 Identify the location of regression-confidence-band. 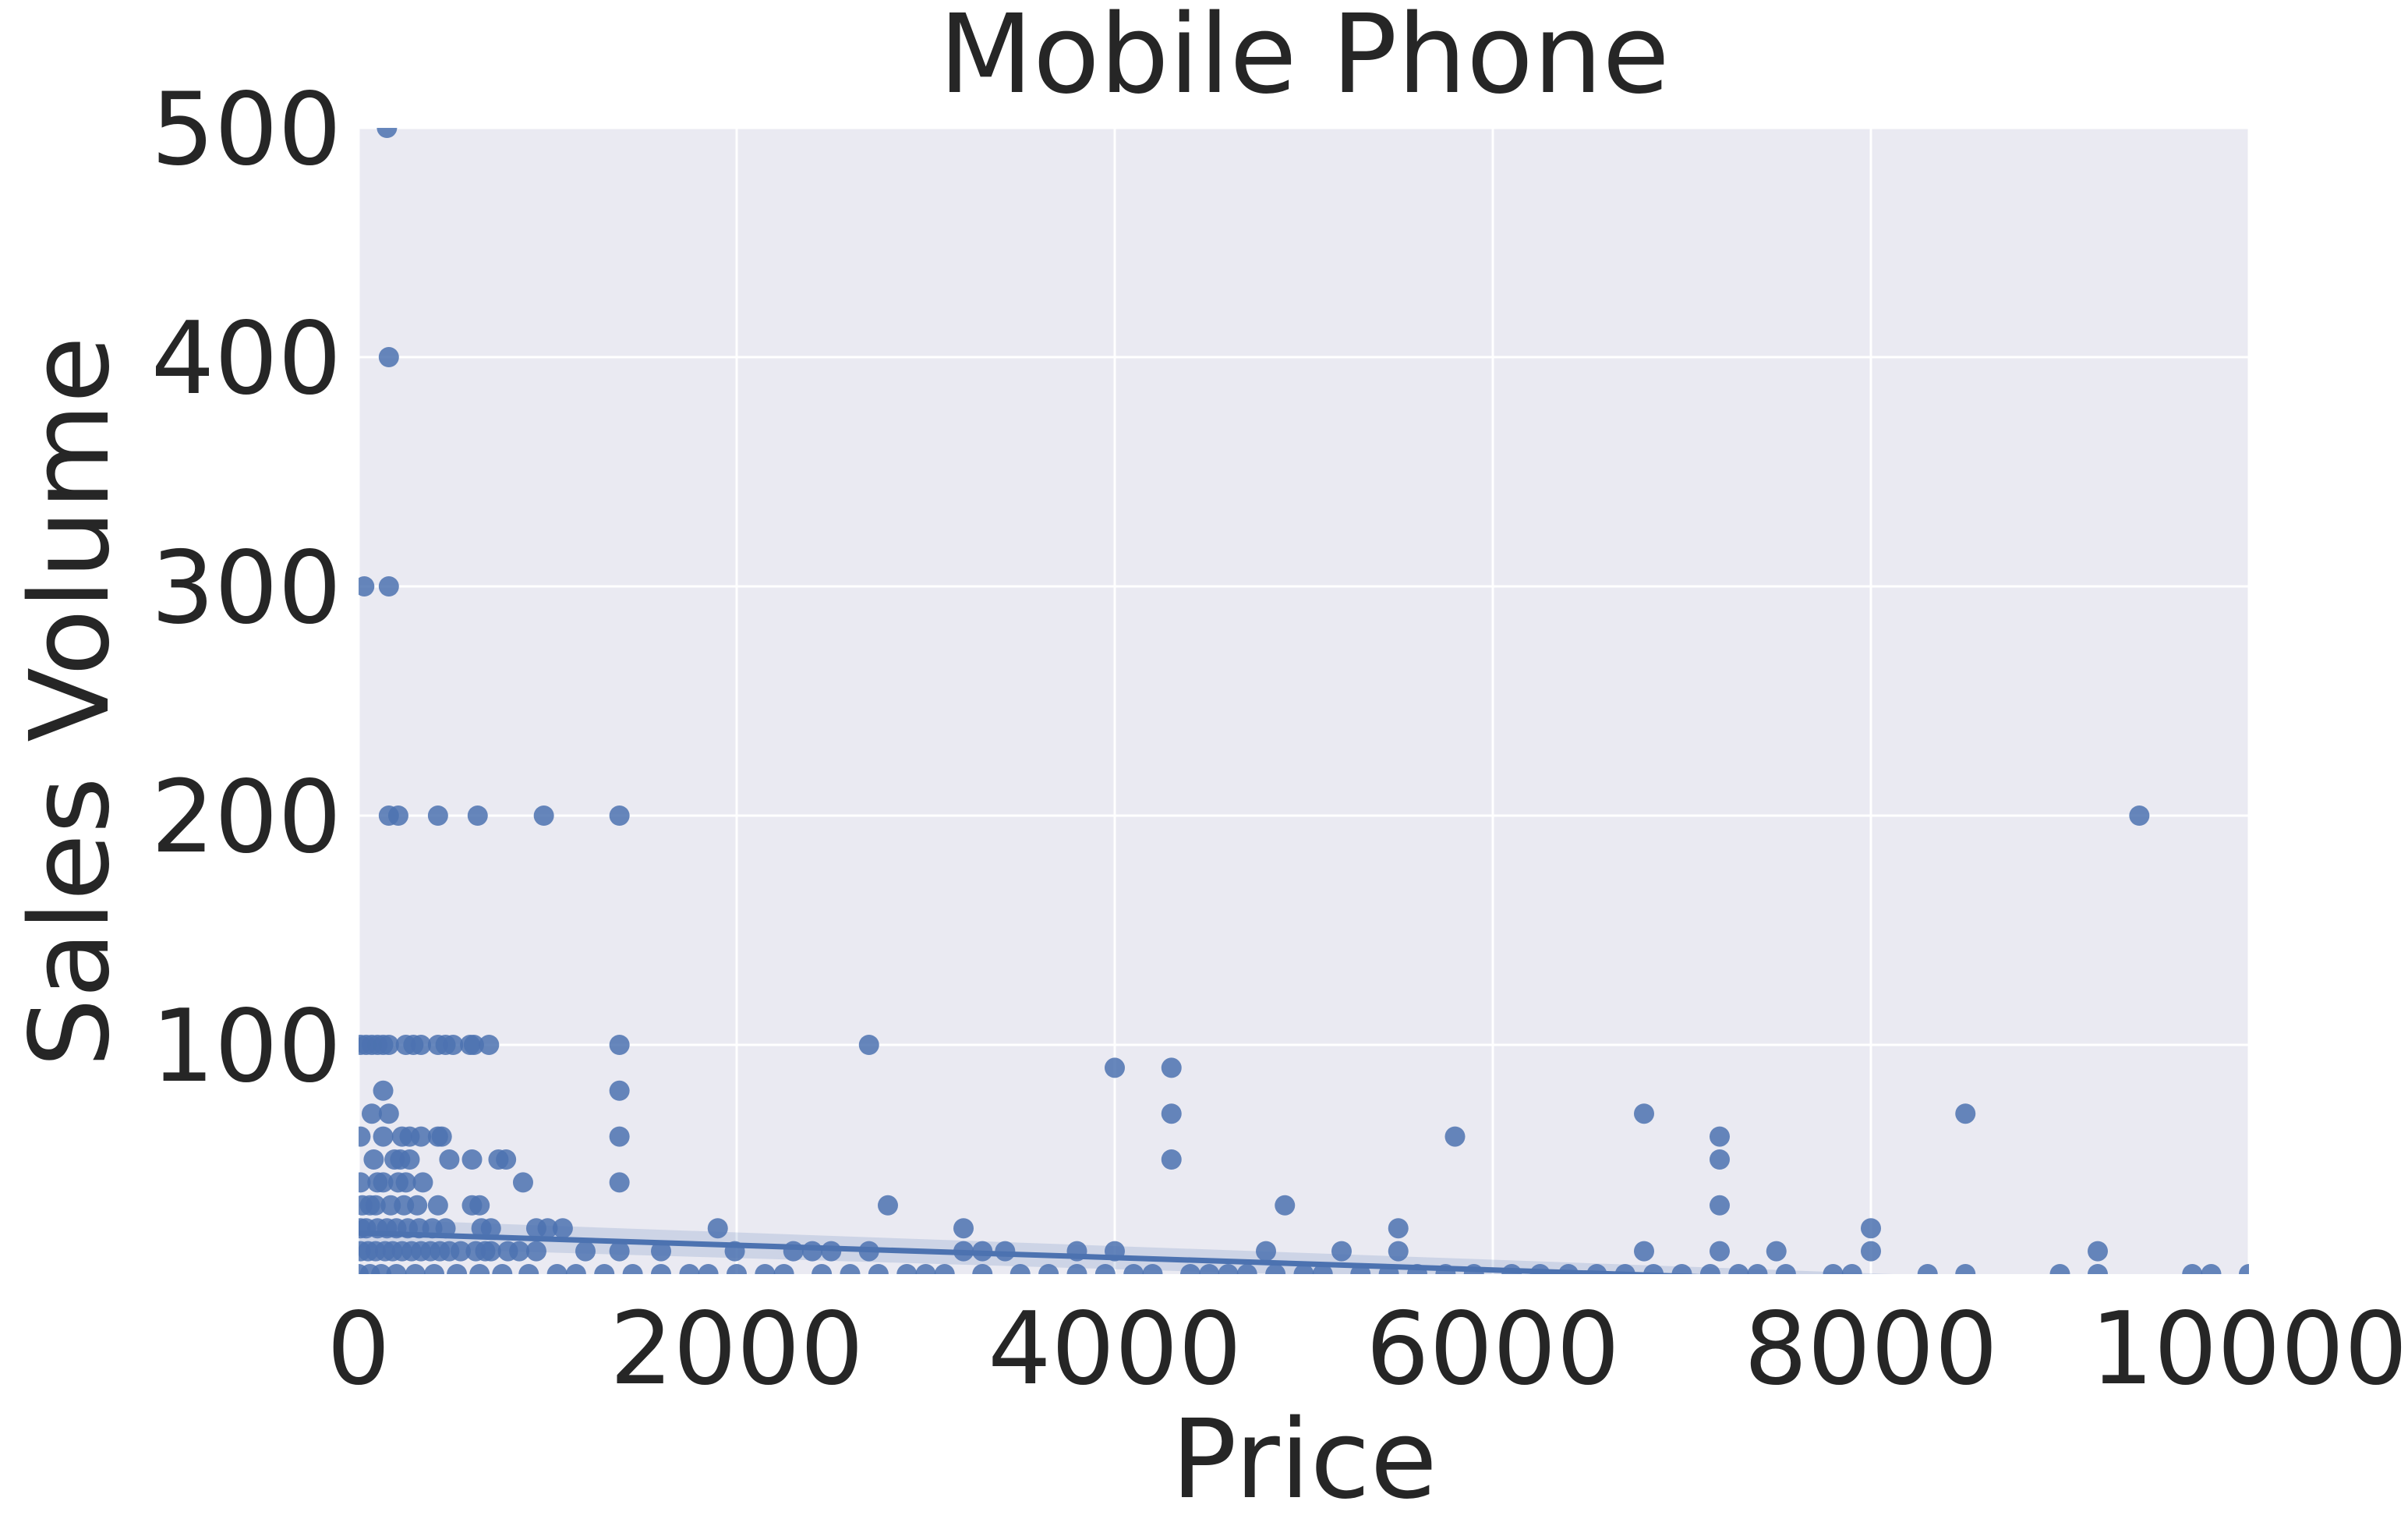
(1126, 1246).